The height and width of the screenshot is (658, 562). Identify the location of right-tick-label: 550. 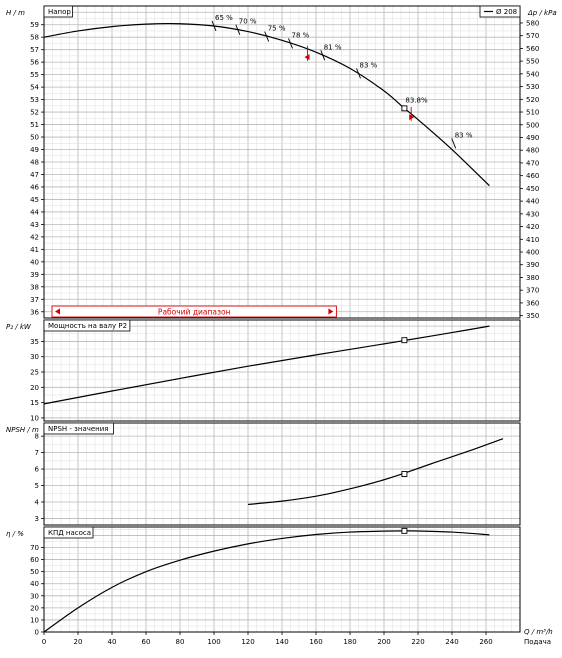
(532, 62).